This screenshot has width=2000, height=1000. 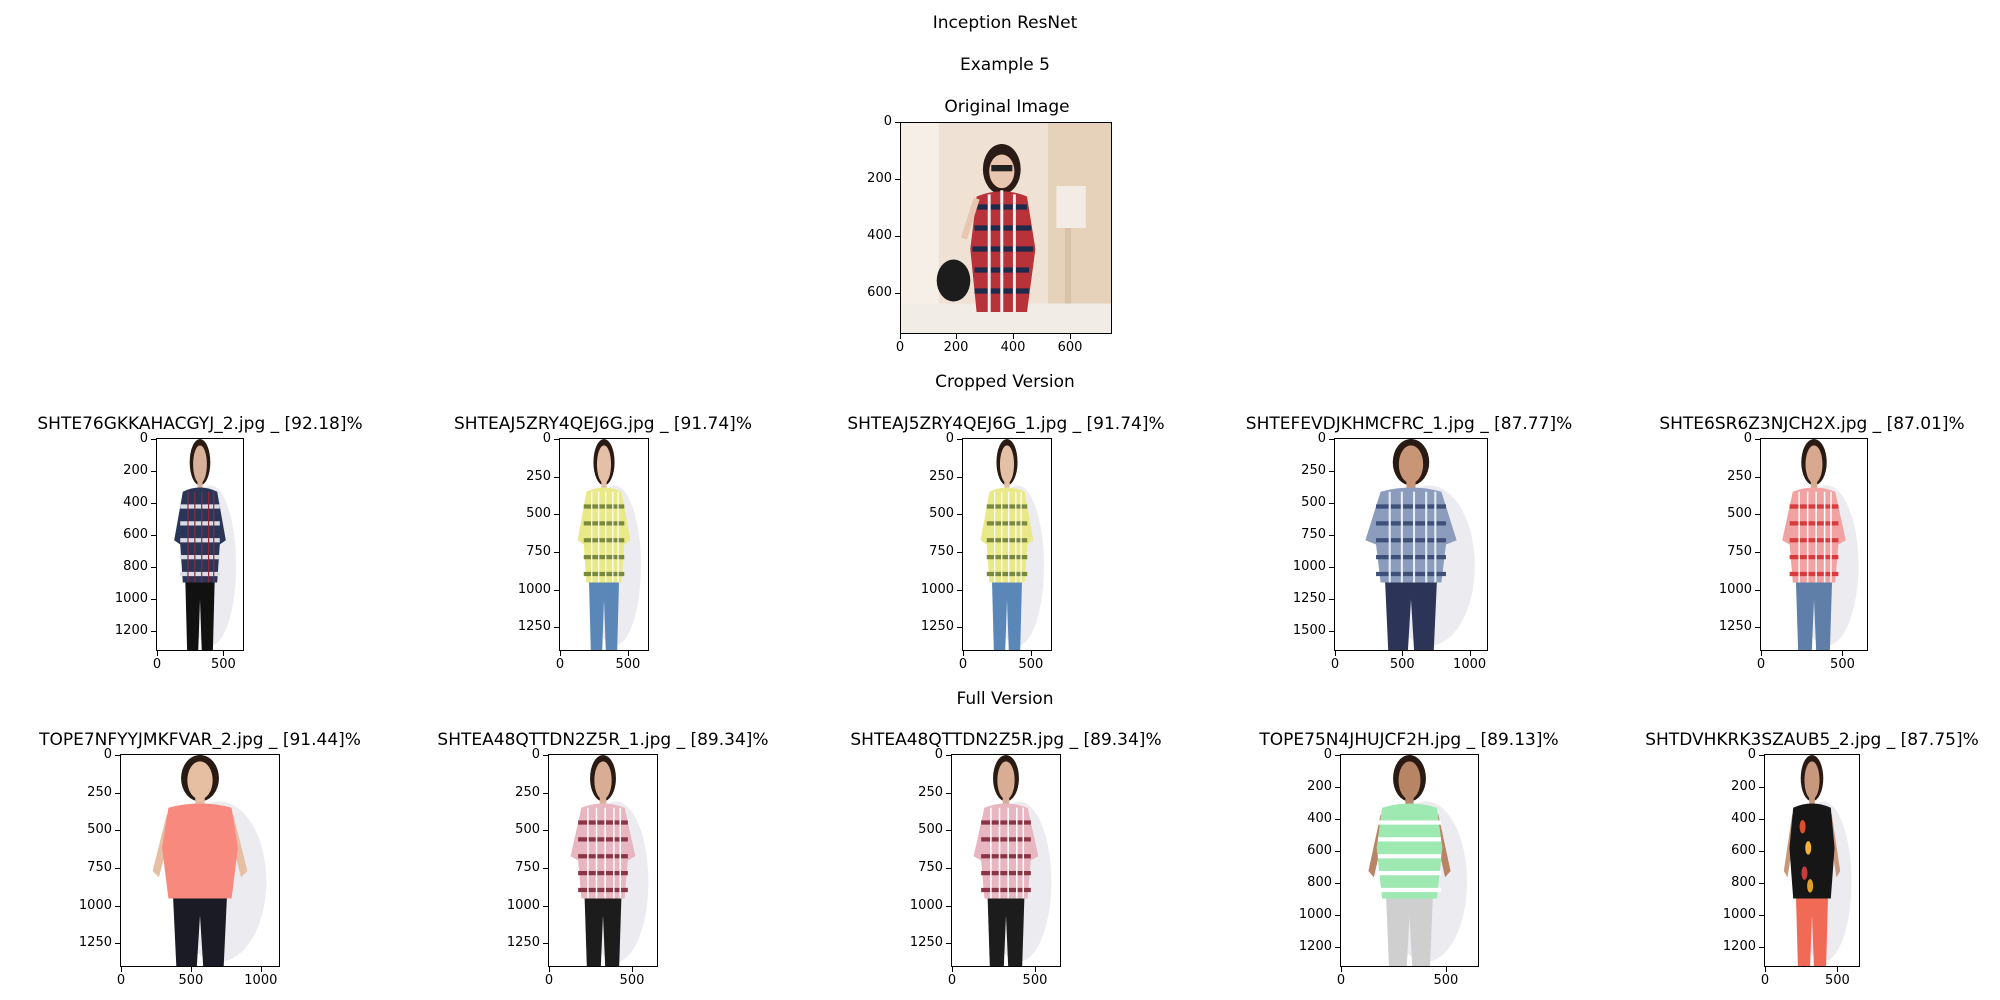 I want to click on x-tick-label: 400, so click(x=1013, y=347).